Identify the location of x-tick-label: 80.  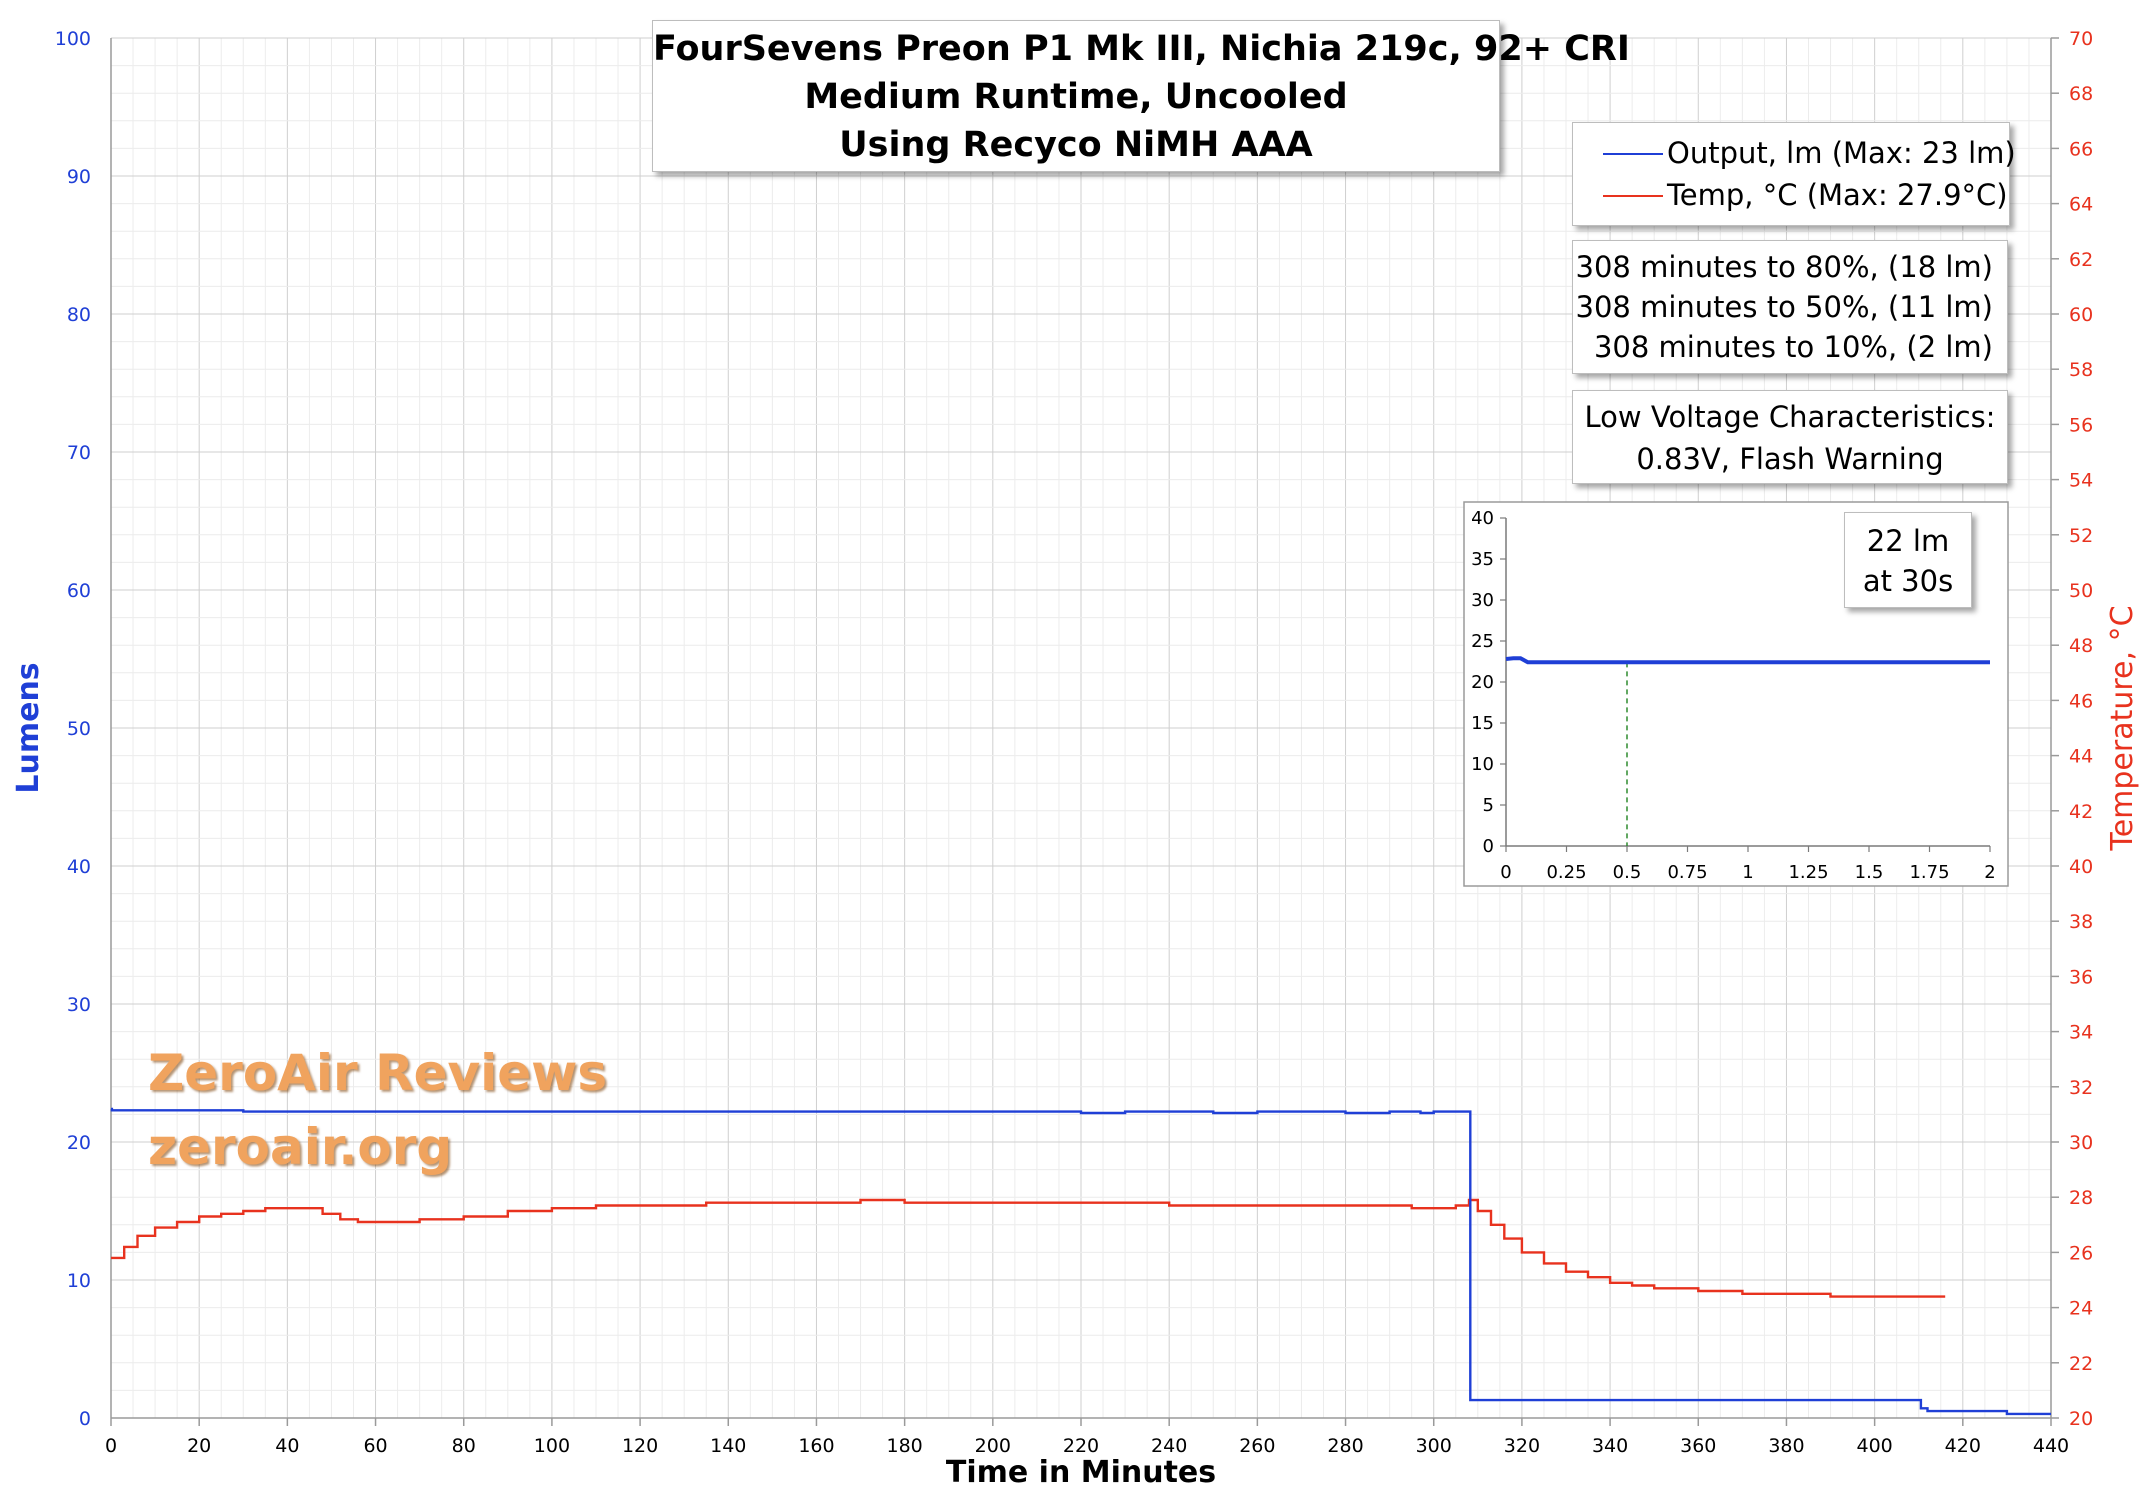
(464, 1446).